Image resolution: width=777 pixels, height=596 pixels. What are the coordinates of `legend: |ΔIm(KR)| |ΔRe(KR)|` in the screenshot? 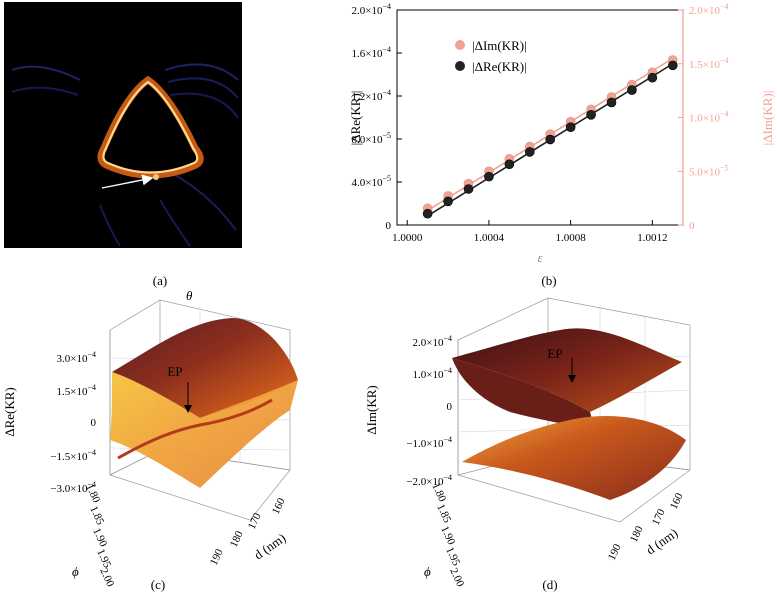 It's located at (491, 56).